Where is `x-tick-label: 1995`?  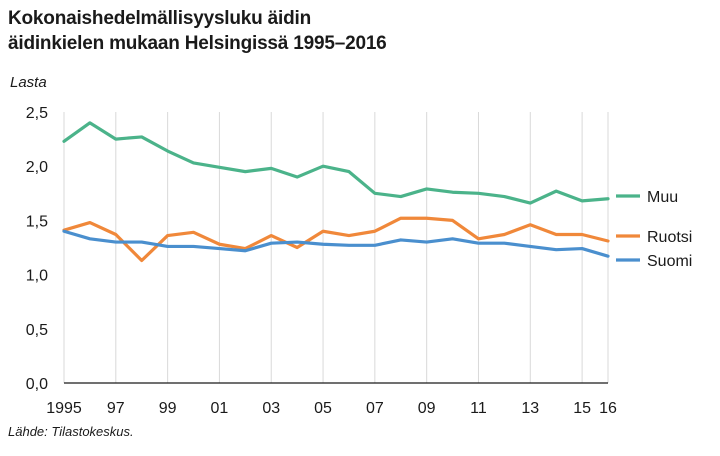 x-tick-label: 1995 is located at coordinates (64, 408).